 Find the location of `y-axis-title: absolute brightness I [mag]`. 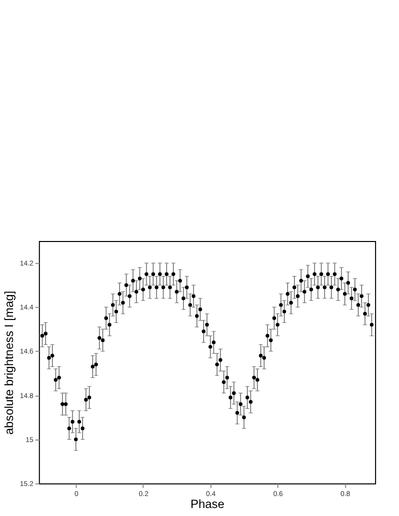

y-axis-title: absolute brightness I [mag] is located at coordinates (9, 362).